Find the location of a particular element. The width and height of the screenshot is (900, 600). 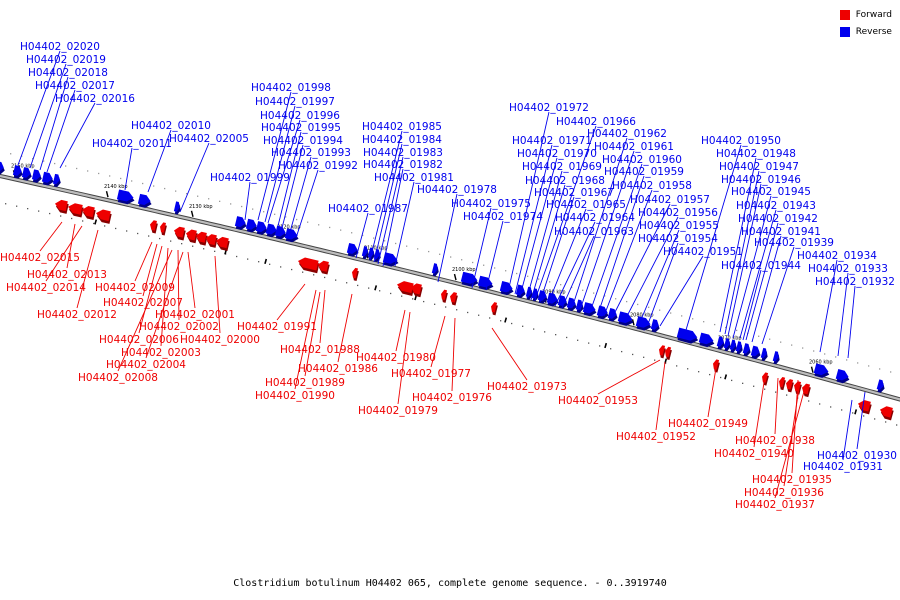

reverse-gene-label-h04402_01961: H04402_01961 is located at coordinates (634, 147).